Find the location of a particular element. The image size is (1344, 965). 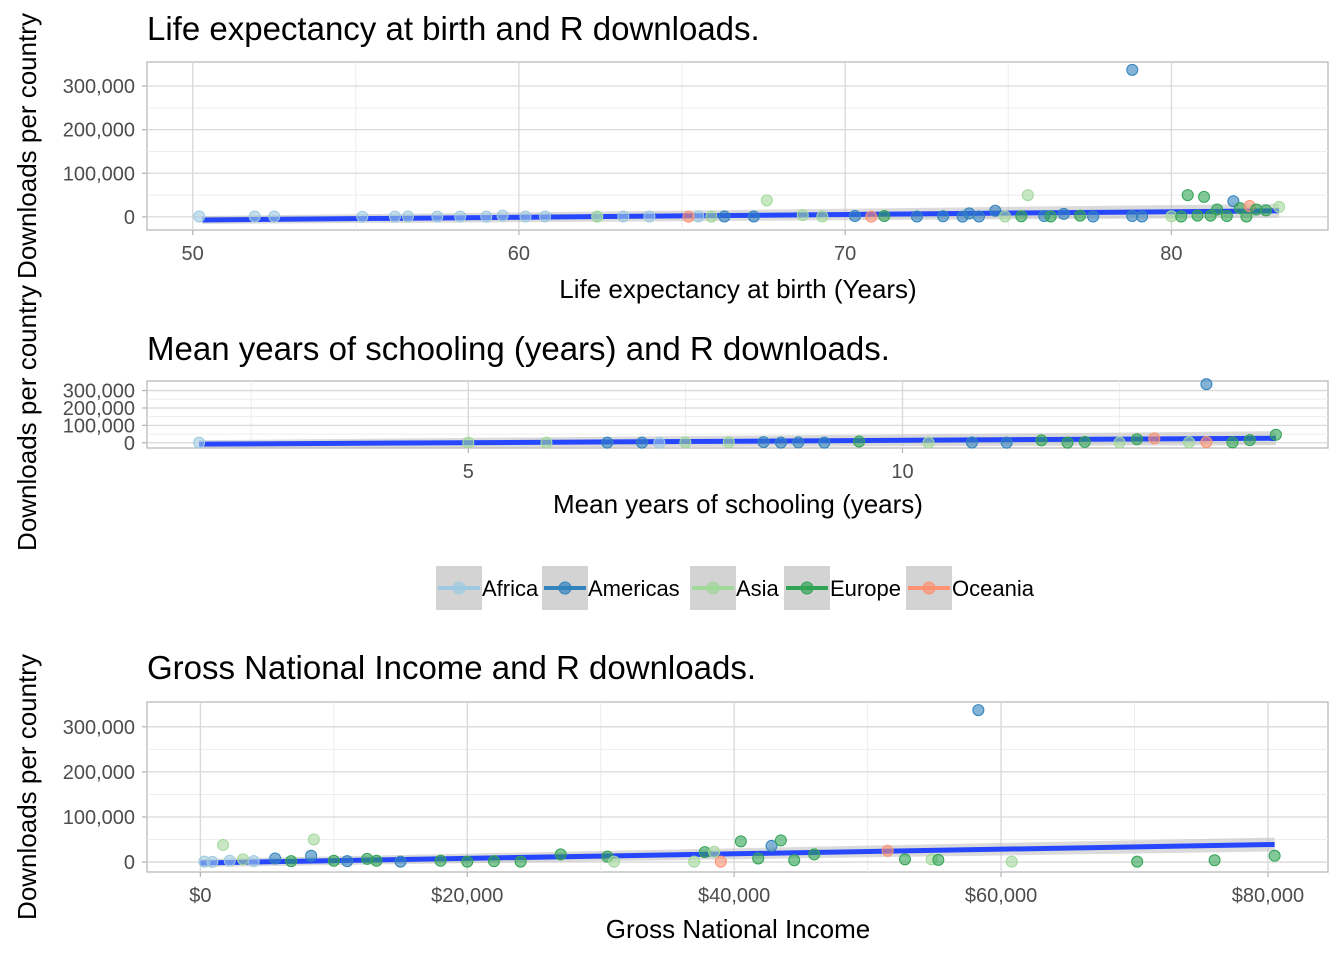

x-tick-label: $60,000 is located at coordinates (1001, 896).